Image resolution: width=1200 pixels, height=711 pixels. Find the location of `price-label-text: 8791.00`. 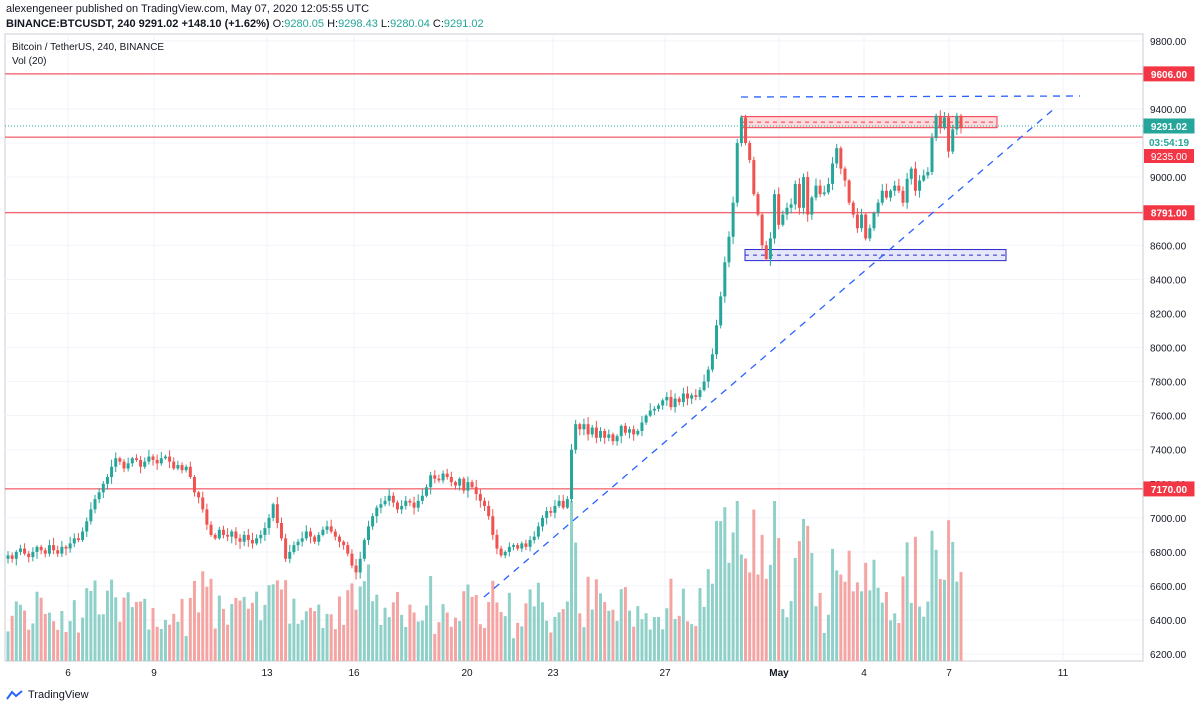

price-label-text: 8791.00 is located at coordinates (1169, 214).